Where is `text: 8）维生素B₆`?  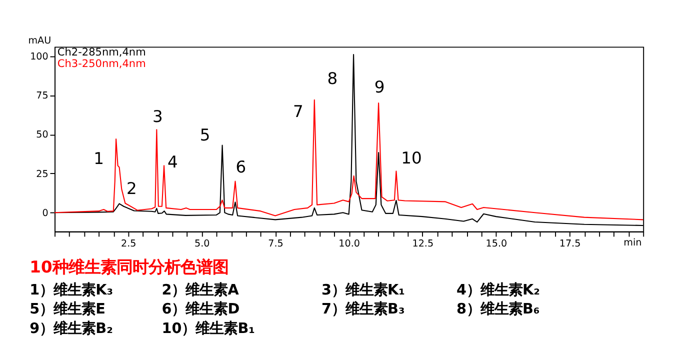 text: 8）维生素B₆ is located at coordinates (498, 309).